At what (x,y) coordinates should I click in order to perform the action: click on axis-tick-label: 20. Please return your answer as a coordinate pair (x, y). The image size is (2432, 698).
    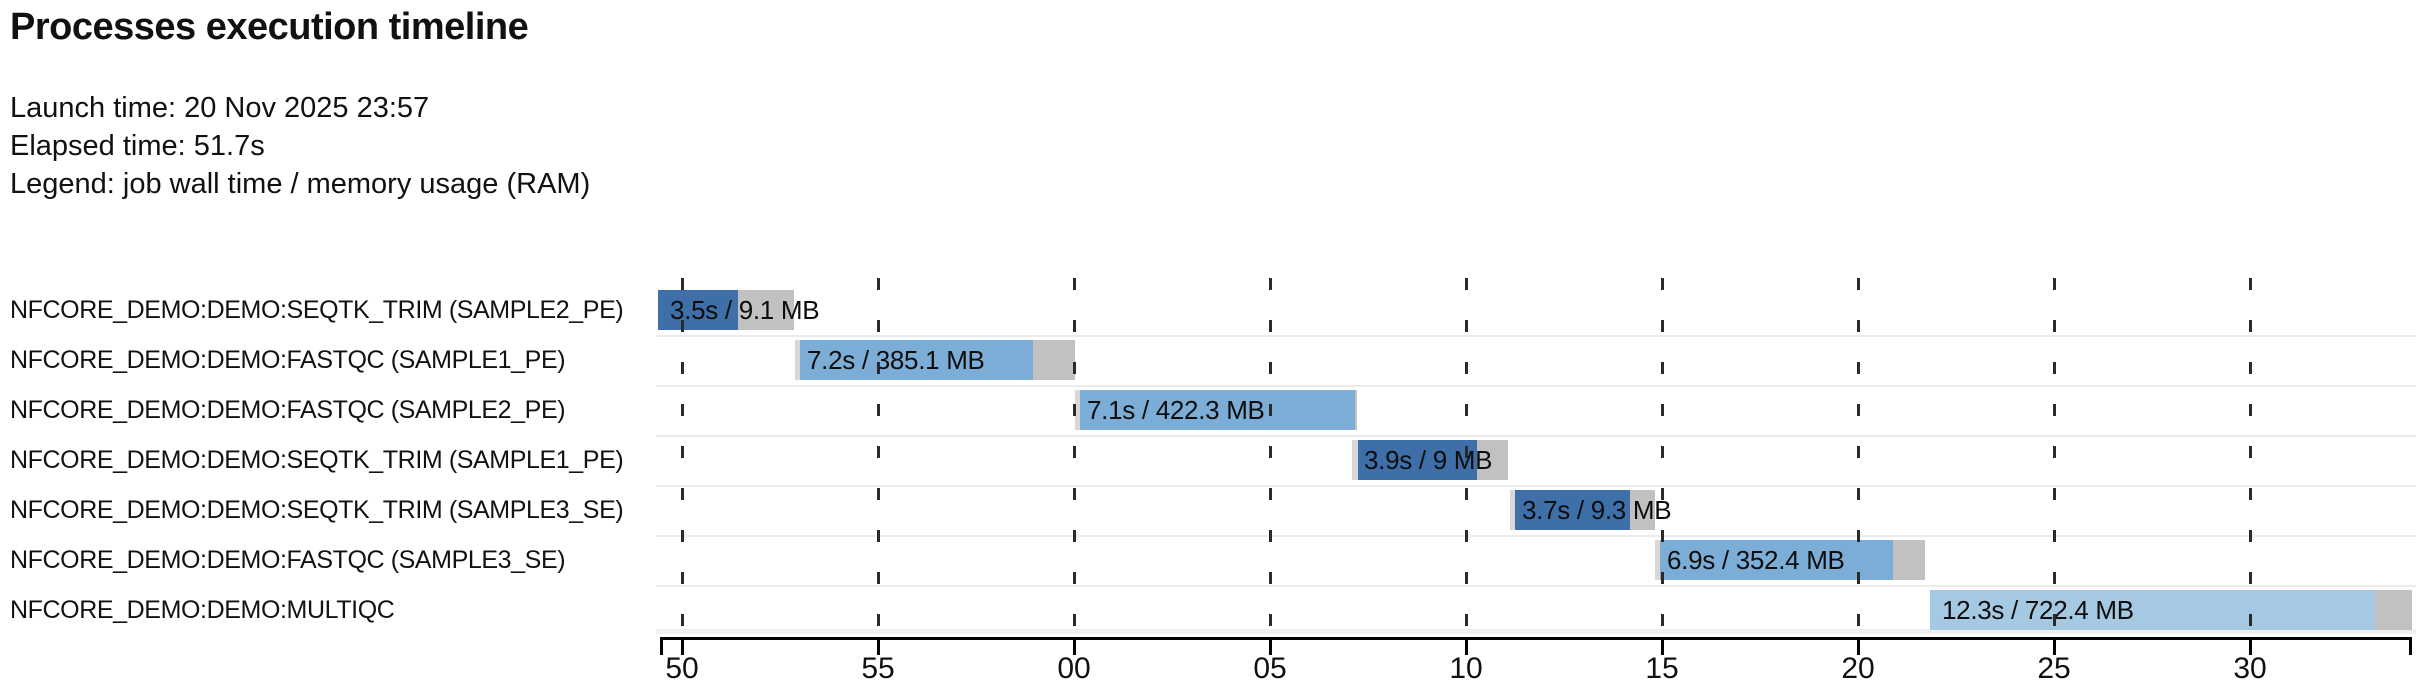
    Looking at the image, I should click on (1858, 668).